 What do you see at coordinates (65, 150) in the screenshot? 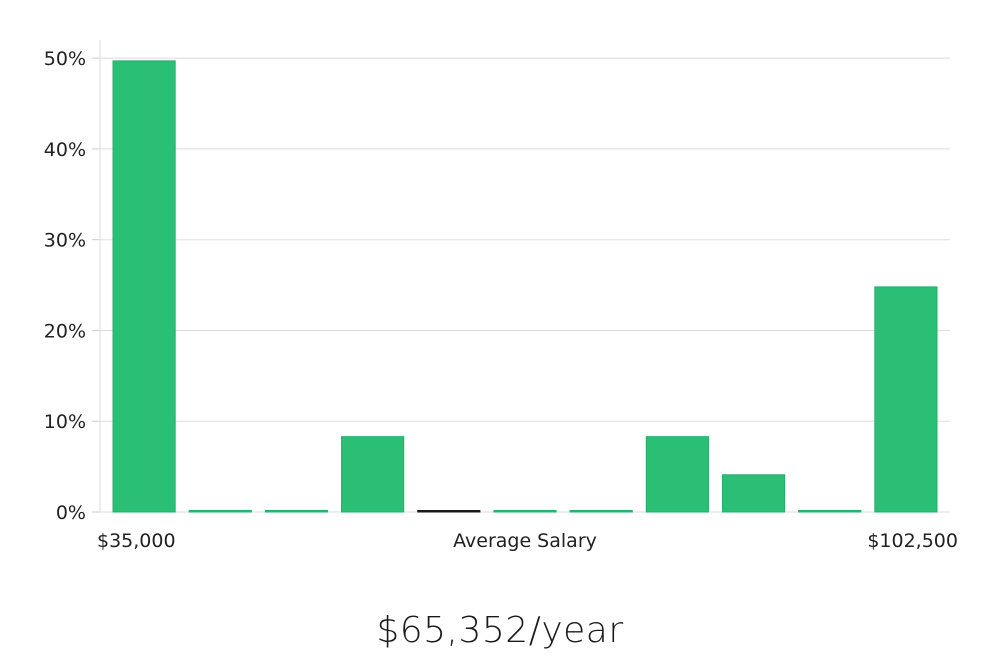
I see `y-tick-label: 40%` at bounding box center [65, 150].